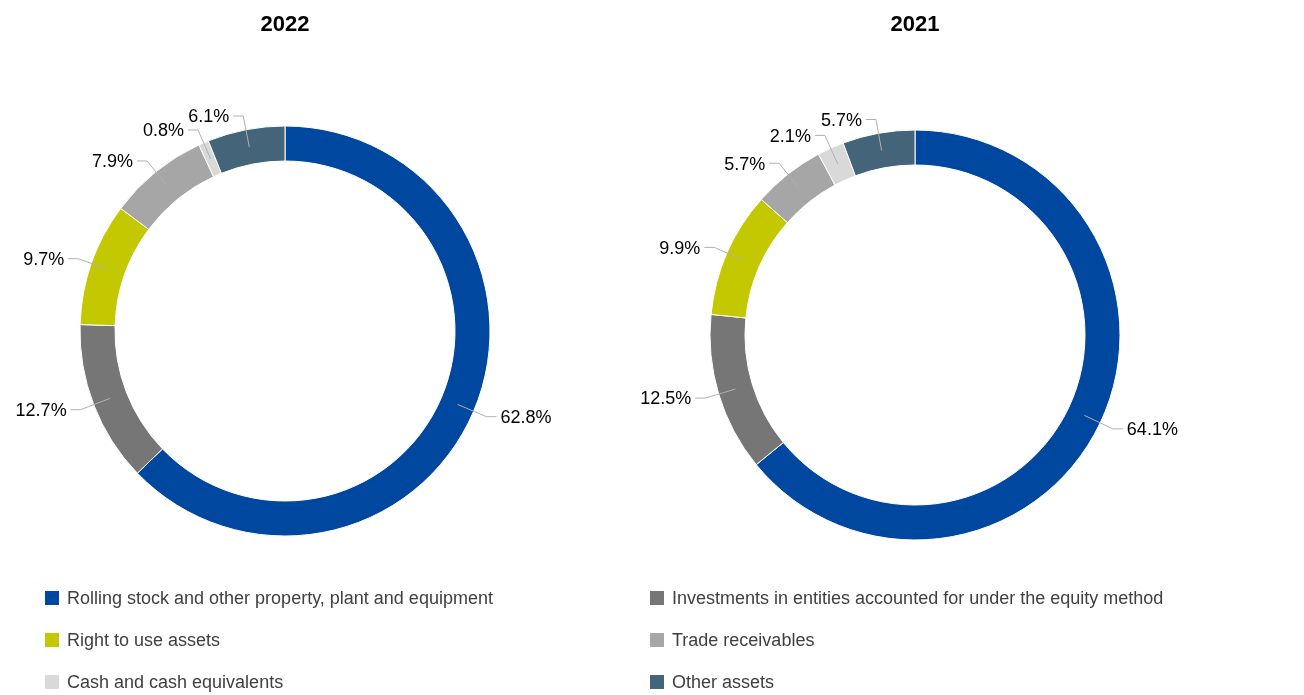 The width and height of the screenshot is (1304, 695). What do you see at coordinates (526, 417) in the screenshot?
I see `data-label: 62.8%` at bounding box center [526, 417].